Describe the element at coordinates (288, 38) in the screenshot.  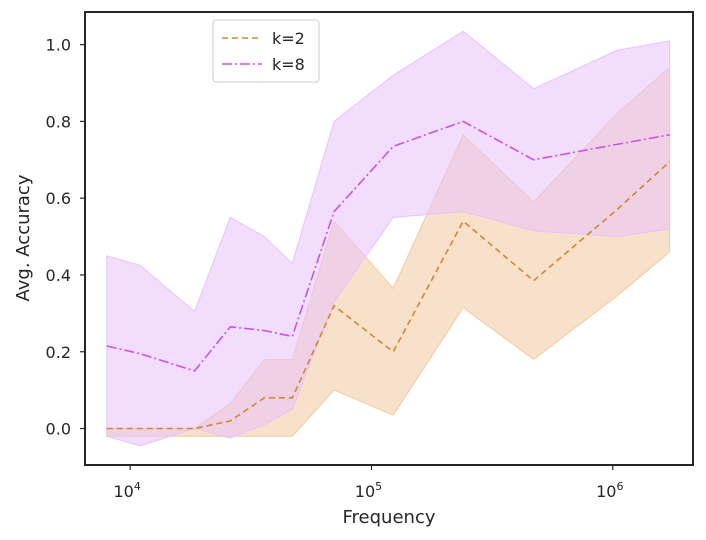
I see `legend-label-k2: k=2` at that location.